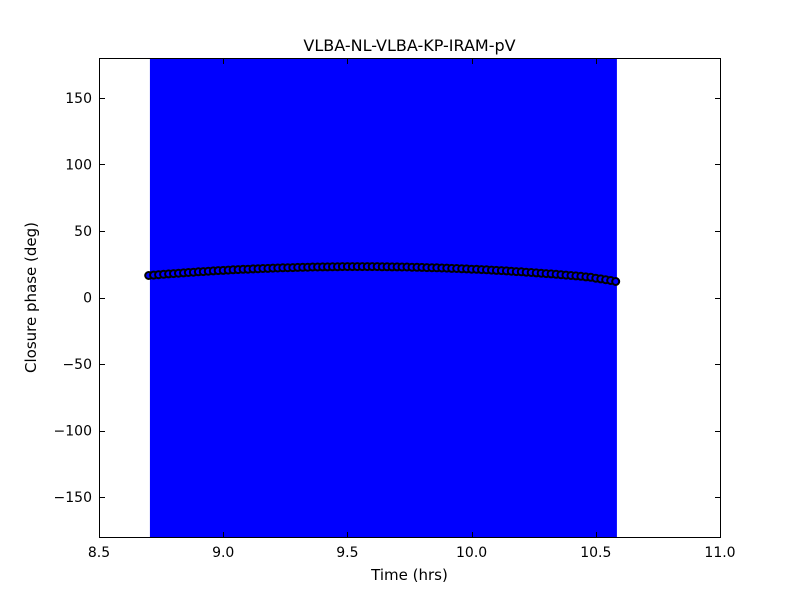  I want to click on y-tick-label: 50, so click(83, 232).